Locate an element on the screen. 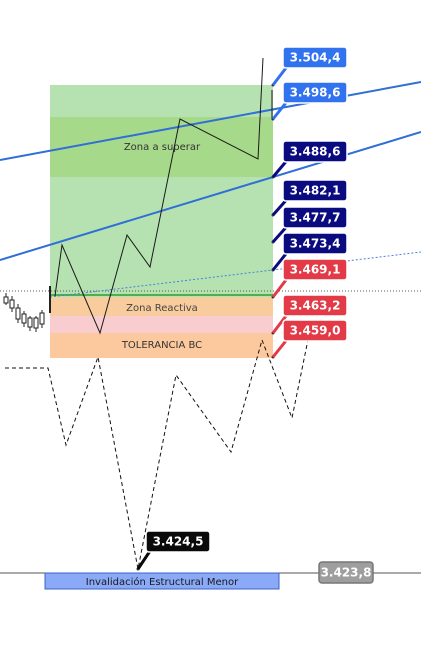  price-label-text: 3.477,7 is located at coordinates (315, 218).